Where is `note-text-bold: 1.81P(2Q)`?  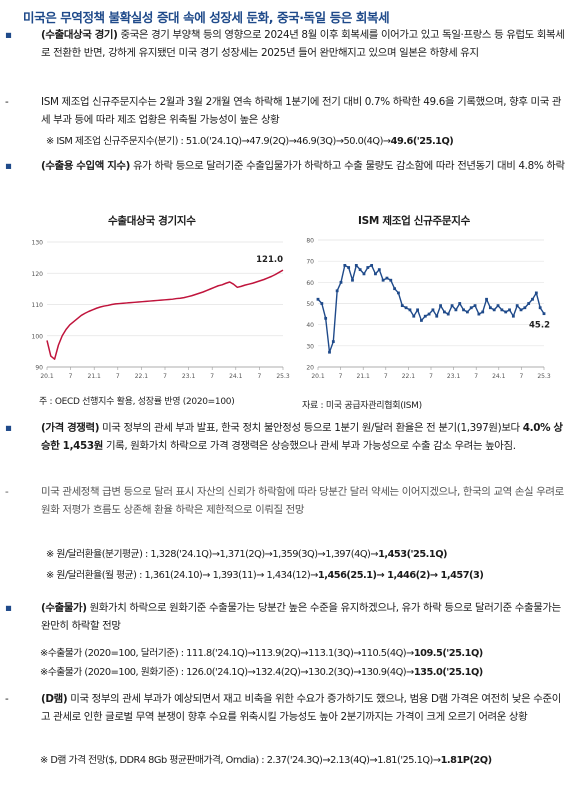
note-text-bold: 1.81P(2Q) is located at coordinates (466, 760).